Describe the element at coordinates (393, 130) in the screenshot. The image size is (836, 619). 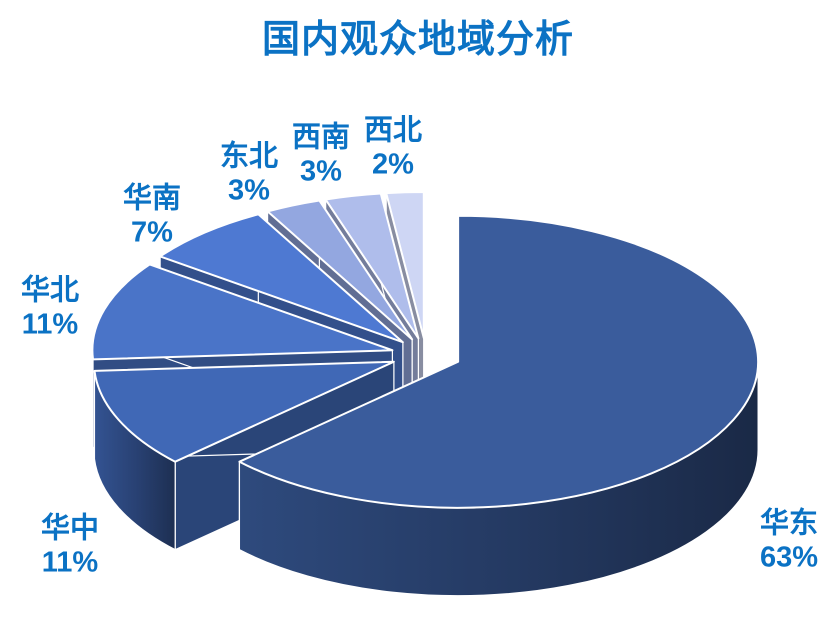
I see `slice-label-name: 西北` at that location.